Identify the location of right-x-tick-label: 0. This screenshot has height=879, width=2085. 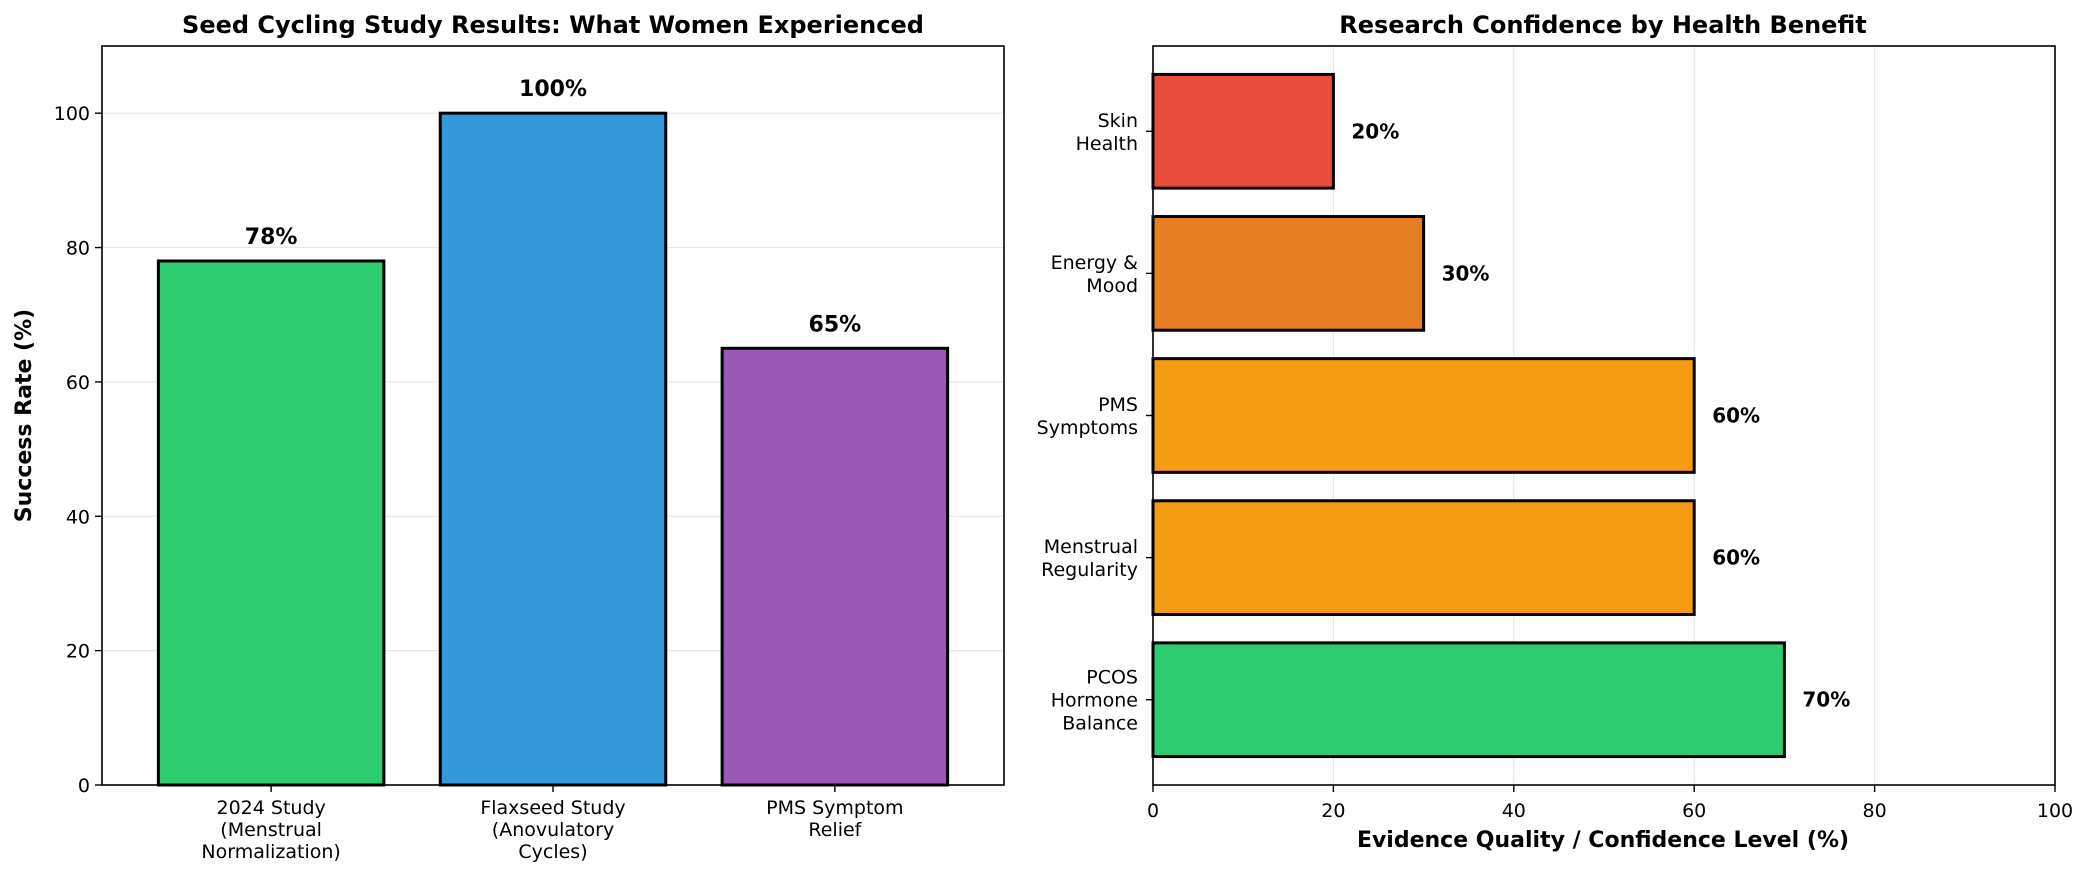
(1153, 811).